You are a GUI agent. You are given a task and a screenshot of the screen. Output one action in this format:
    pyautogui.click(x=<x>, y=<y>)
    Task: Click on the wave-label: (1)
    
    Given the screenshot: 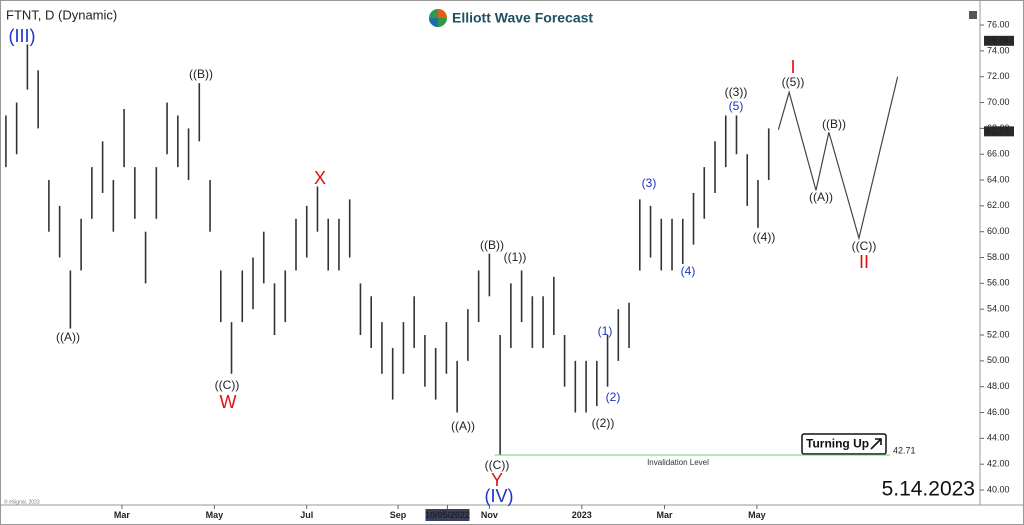 What is the action you would take?
    pyautogui.click(x=605, y=331)
    